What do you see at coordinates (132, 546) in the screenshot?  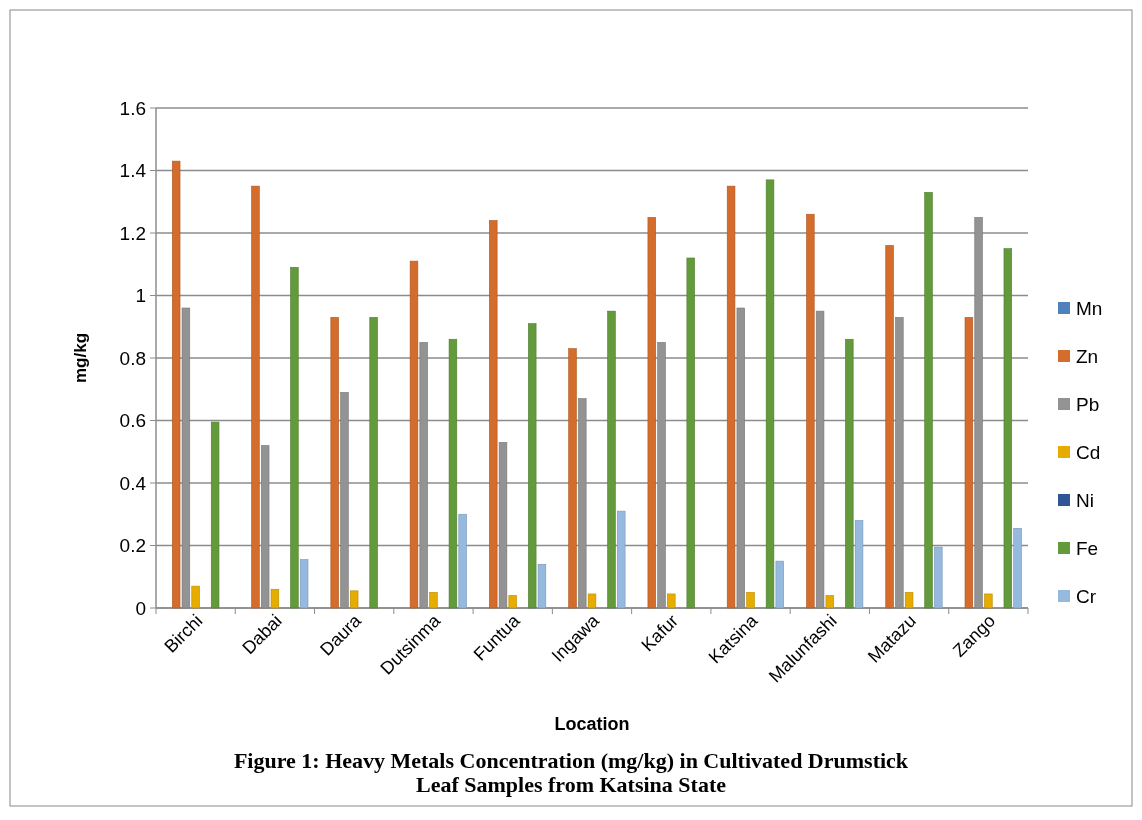 I see `y-tick-label: 0.2` at bounding box center [132, 546].